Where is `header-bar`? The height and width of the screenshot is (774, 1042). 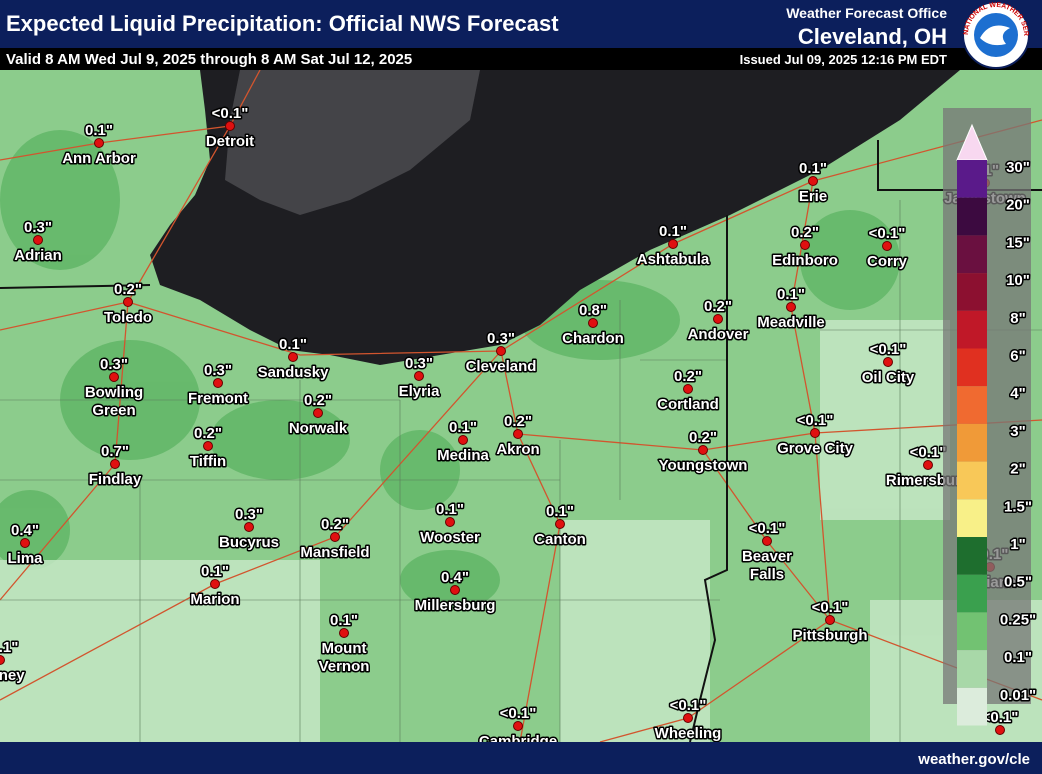
header-bar is located at coordinates (521, 24).